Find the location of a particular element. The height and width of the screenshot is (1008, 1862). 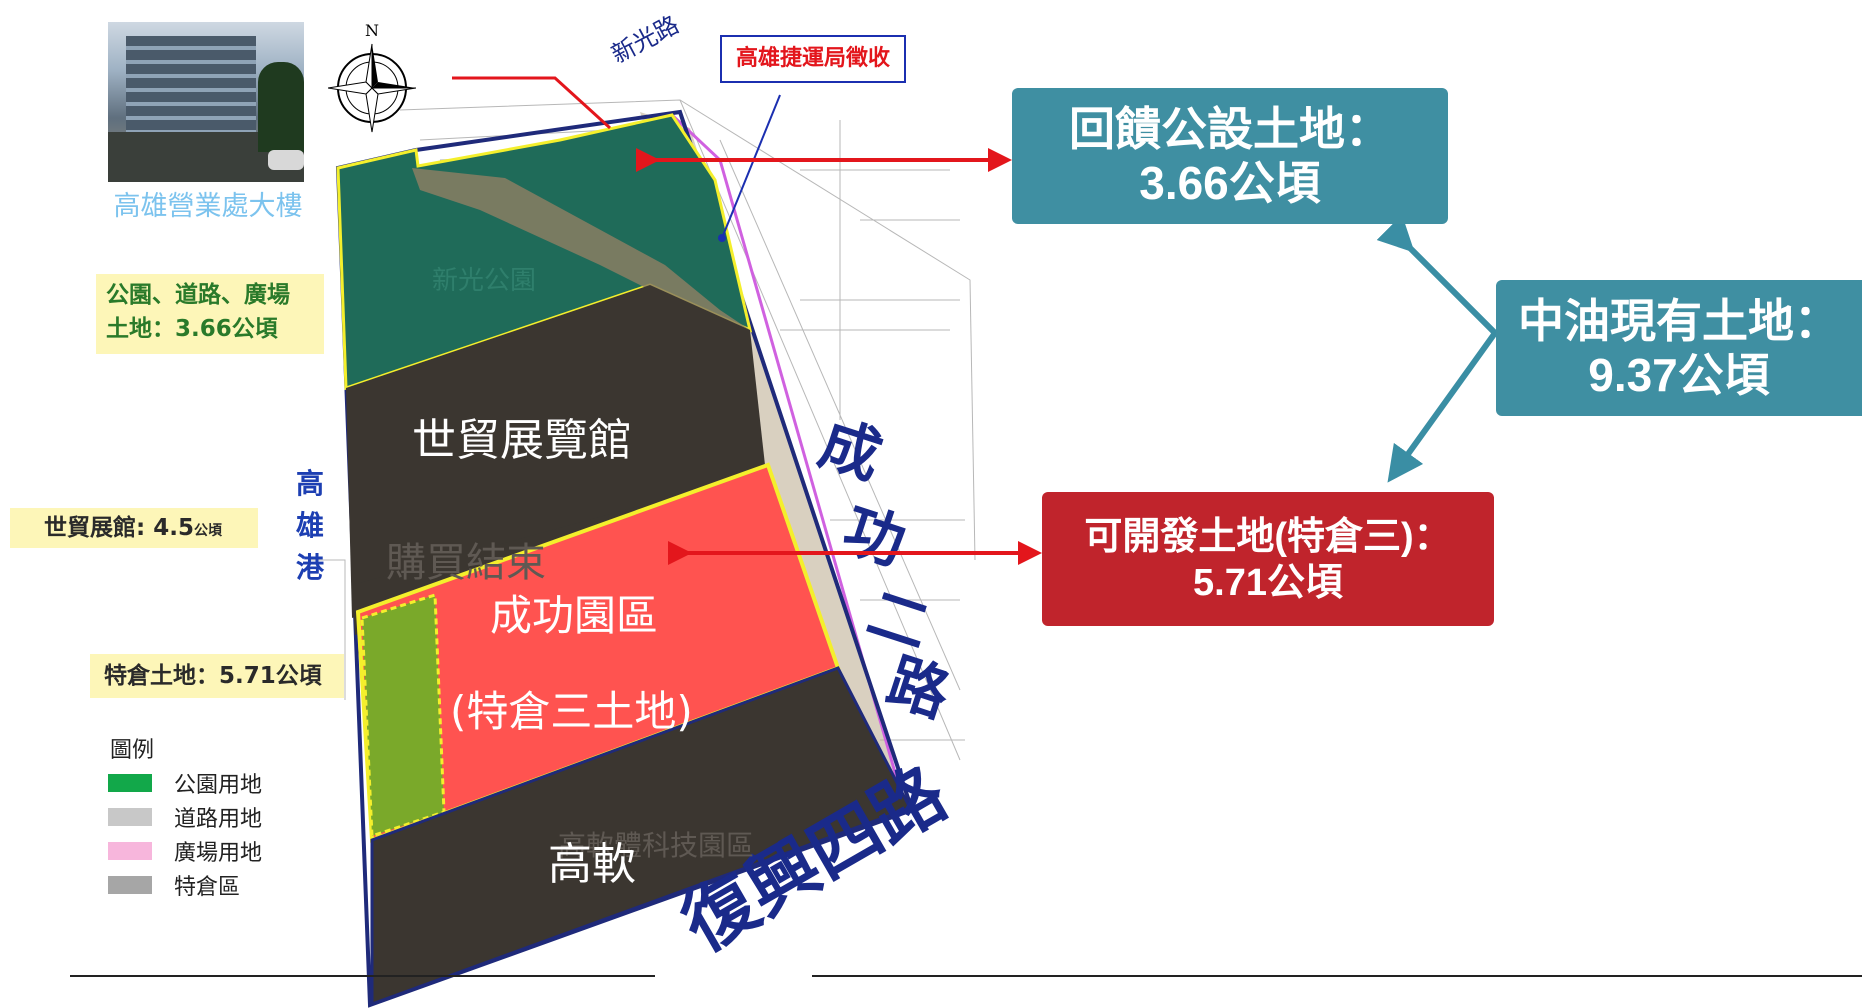

zone-label-expo: 世貿展覽館 is located at coordinates (522, 440).